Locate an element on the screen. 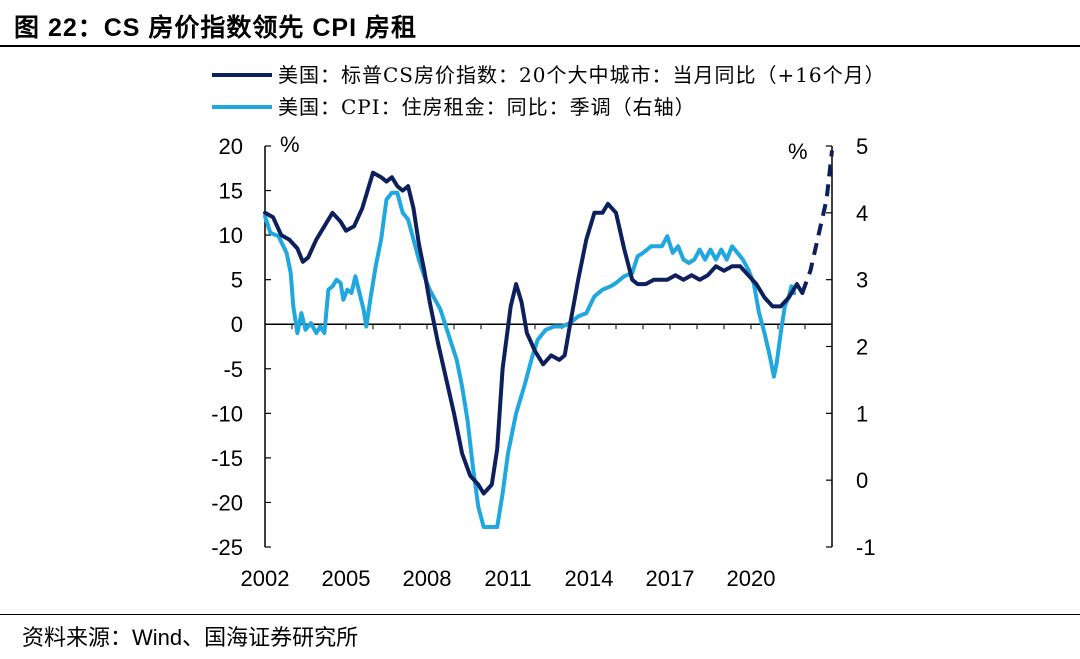  legend-label-cpi-rent: 美国：CPI：住房租金：同比：季调（右轴） is located at coordinates (487, 107).